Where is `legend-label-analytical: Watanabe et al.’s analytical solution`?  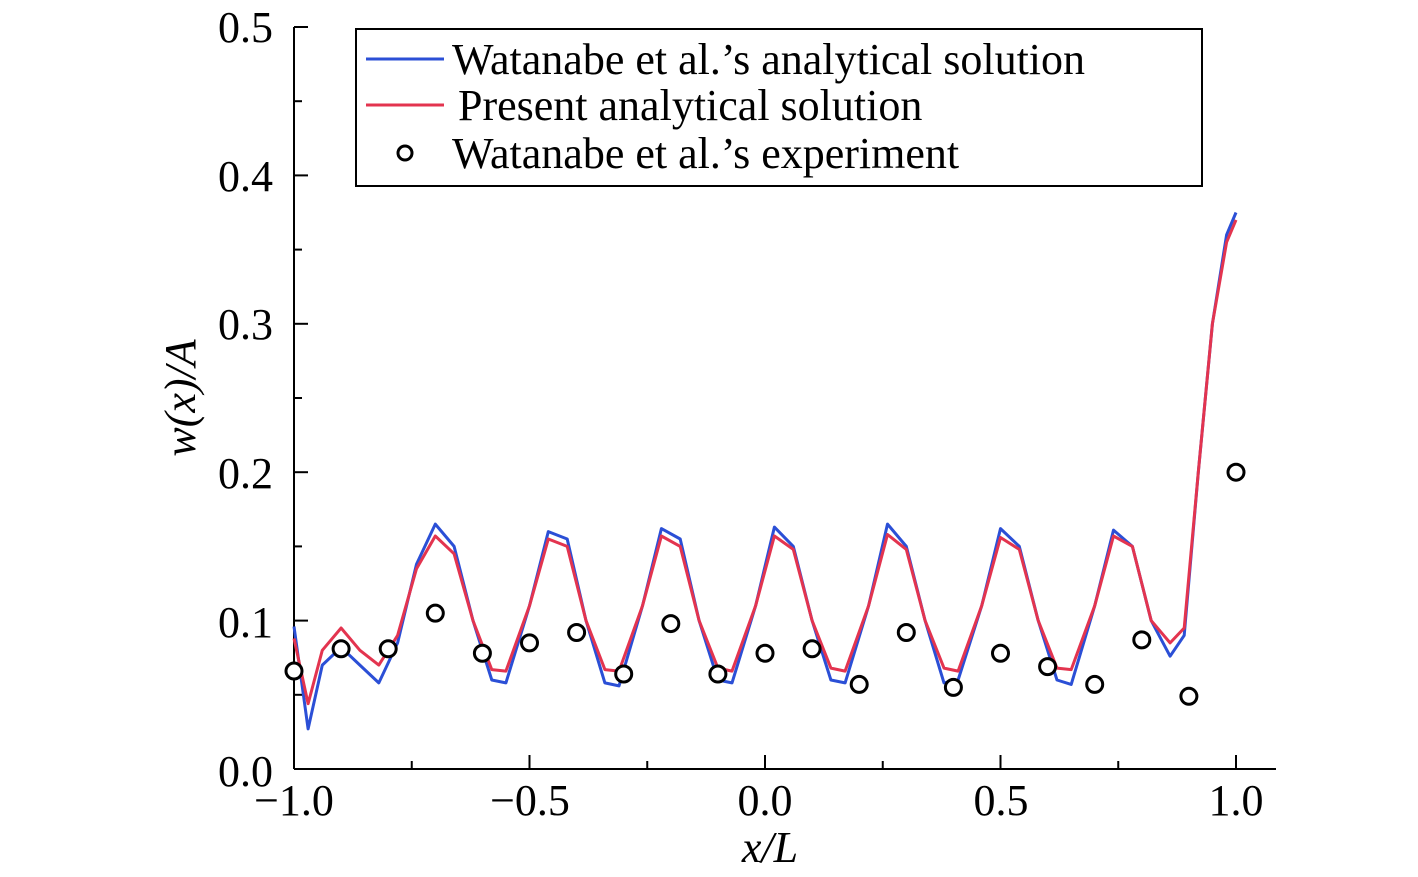
legend-label-analytical: Watanabe et al.’s analytical solution is located at coordinates (768, 59).